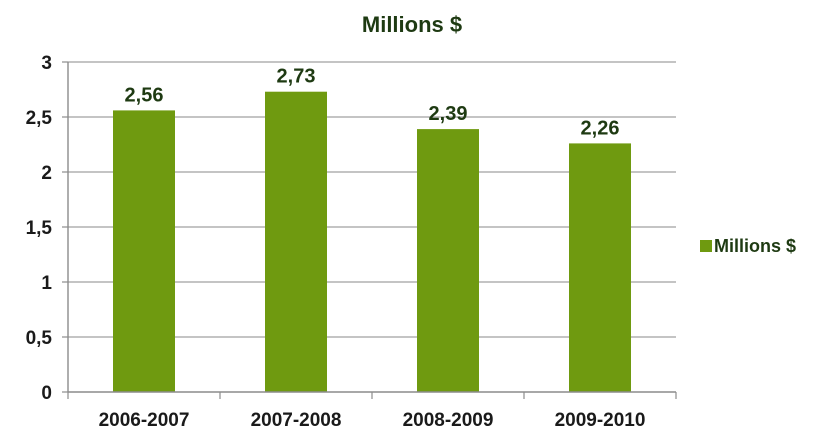 This screenshot has width=817, height=438. What do you see at coordinates (39, 118) in the screenshot?
I see `y-tick-label: 2,5` at bounding box center [39, 118].